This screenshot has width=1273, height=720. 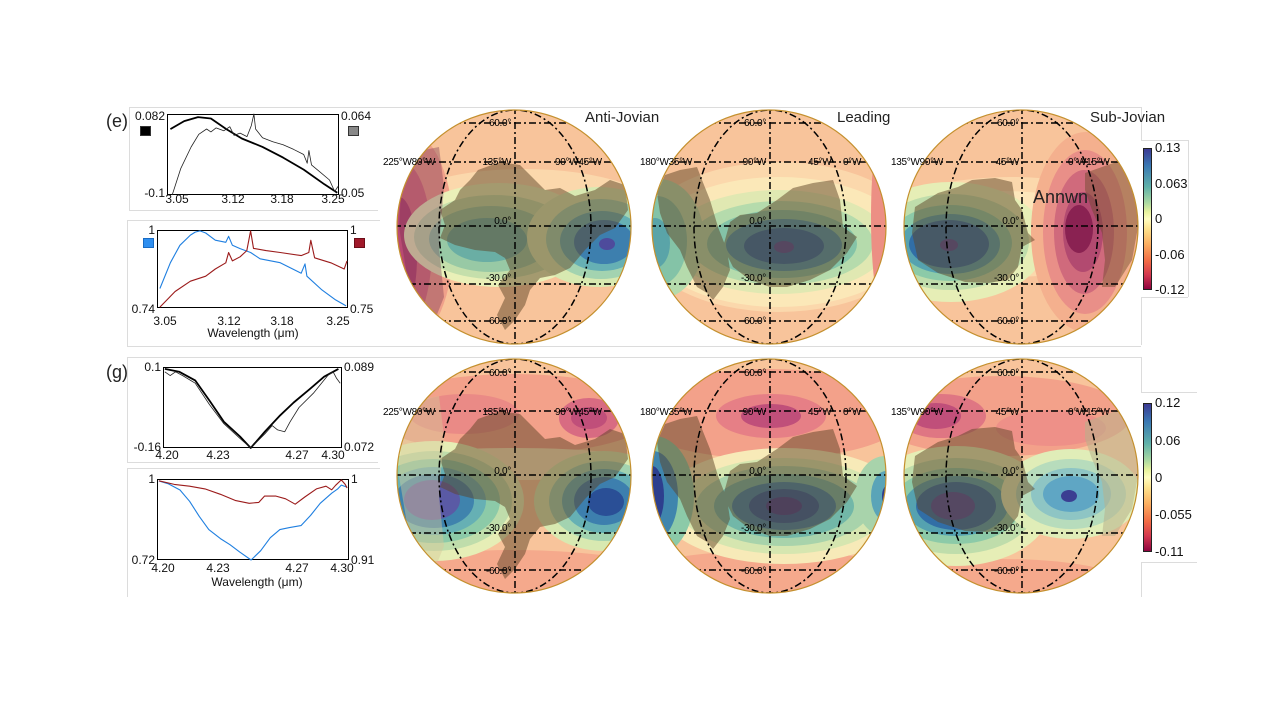 What do you see at coordinates (1168, 147) in the screenshot?
I see `colorbar-tick: 0.13` at bounding box center [1168, 147].